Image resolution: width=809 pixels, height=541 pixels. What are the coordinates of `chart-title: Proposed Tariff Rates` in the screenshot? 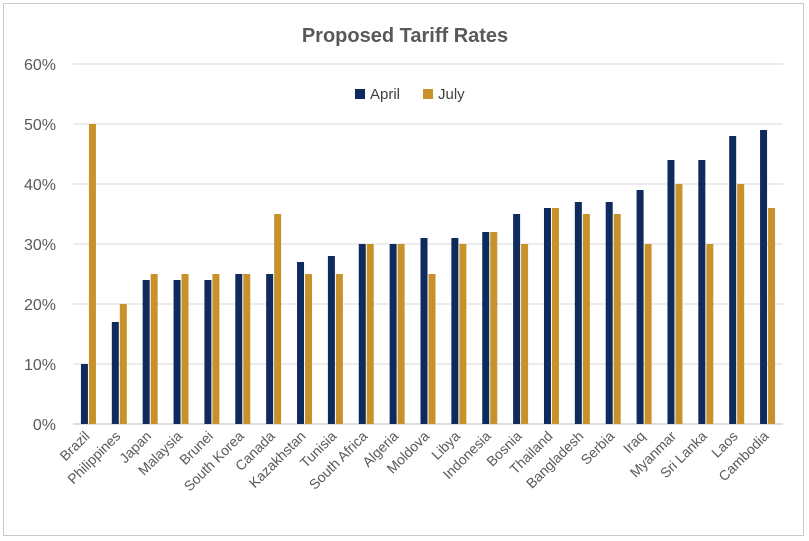 It's located at (405, 36).